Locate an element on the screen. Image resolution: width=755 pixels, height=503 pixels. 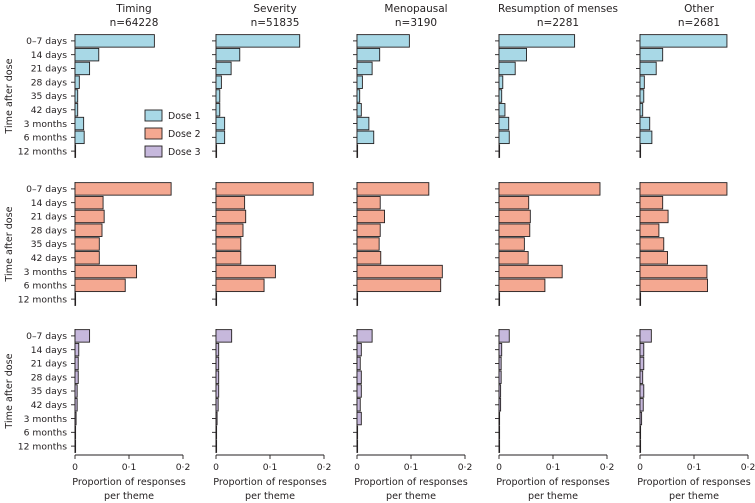
x-tick-label: 0·2 is located at coordinates (465, 467).